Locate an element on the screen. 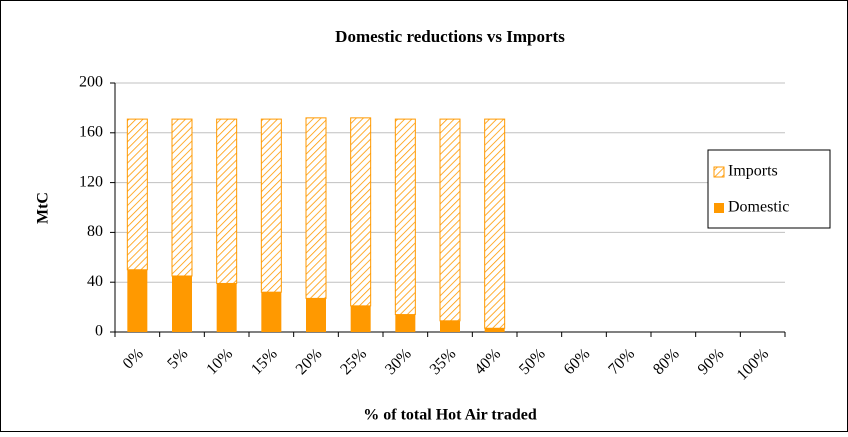 The height and width of the screenshot is (437, 848). y-tick-label: 80 is located at coordinates (95, 231).